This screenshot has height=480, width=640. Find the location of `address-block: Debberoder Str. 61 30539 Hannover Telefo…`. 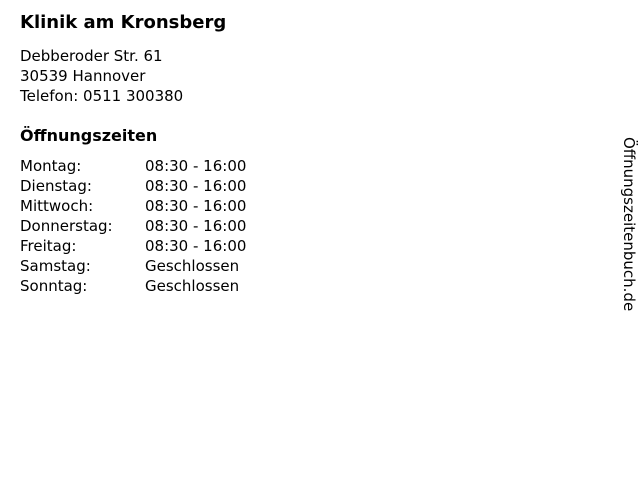

address-block: Debberoder Str. 61 30539 Hannover Telefo… is located at coordinates (133, 76).